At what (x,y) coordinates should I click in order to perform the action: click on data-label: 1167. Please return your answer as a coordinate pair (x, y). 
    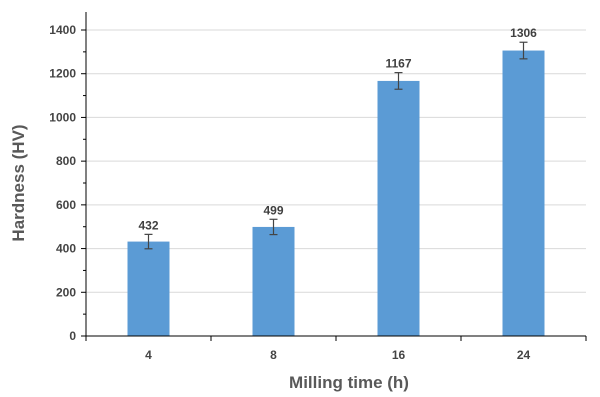
    Looking at the image, I should click on (398, 64).